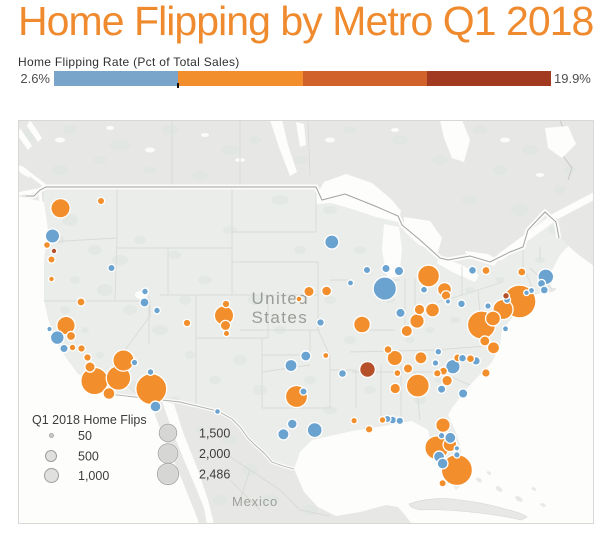  Describe the element at coordinates (85, 436) in the screenshot. I see `svg-text: 50` at that location.